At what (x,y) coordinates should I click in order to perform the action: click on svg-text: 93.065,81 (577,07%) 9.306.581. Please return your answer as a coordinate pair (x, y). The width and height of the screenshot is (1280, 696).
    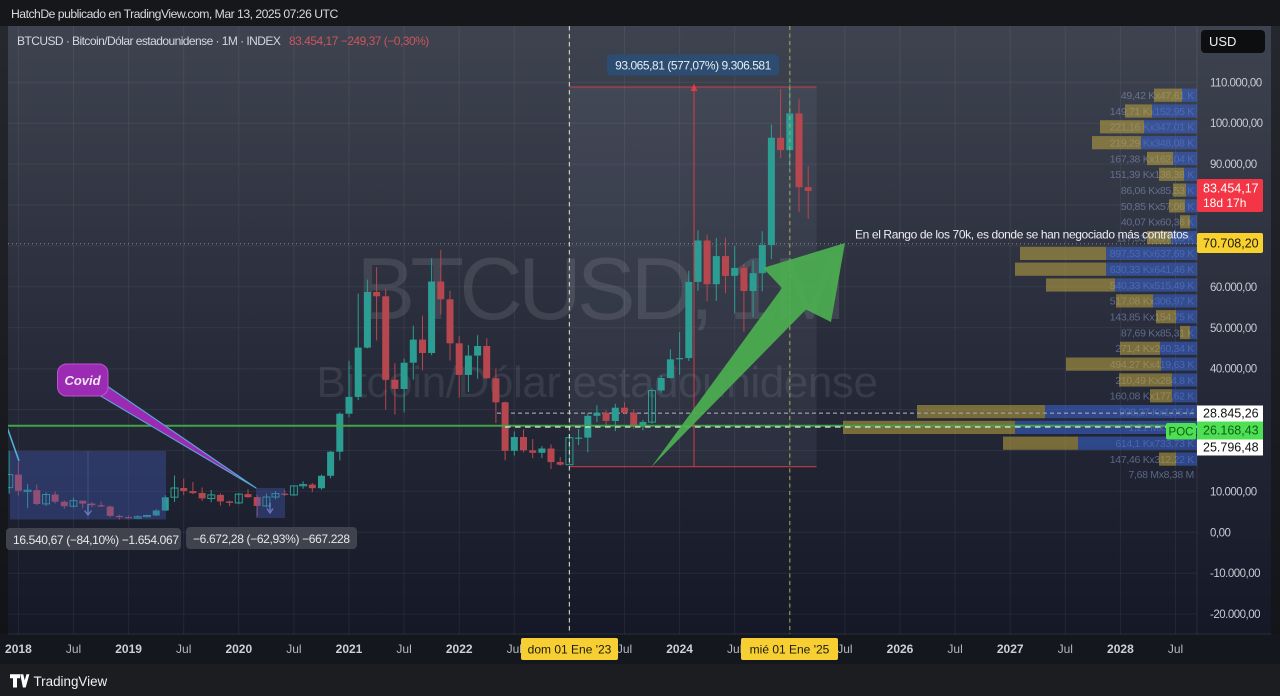
    Looking at the image, I should click on (693, 66).